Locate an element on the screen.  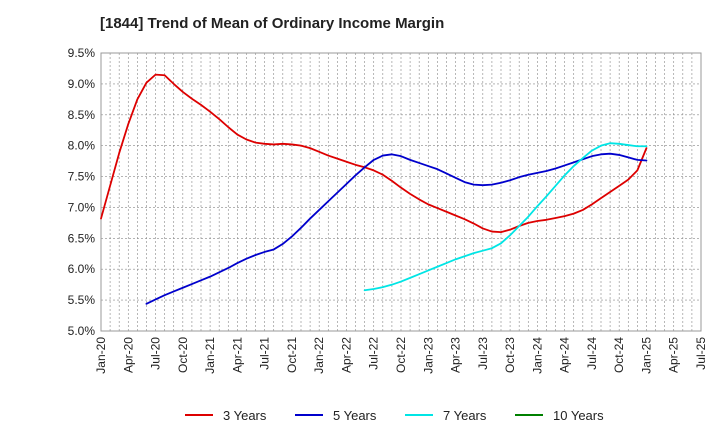
x-tick-label: Oct-21 is located at coordinates (292, 355).